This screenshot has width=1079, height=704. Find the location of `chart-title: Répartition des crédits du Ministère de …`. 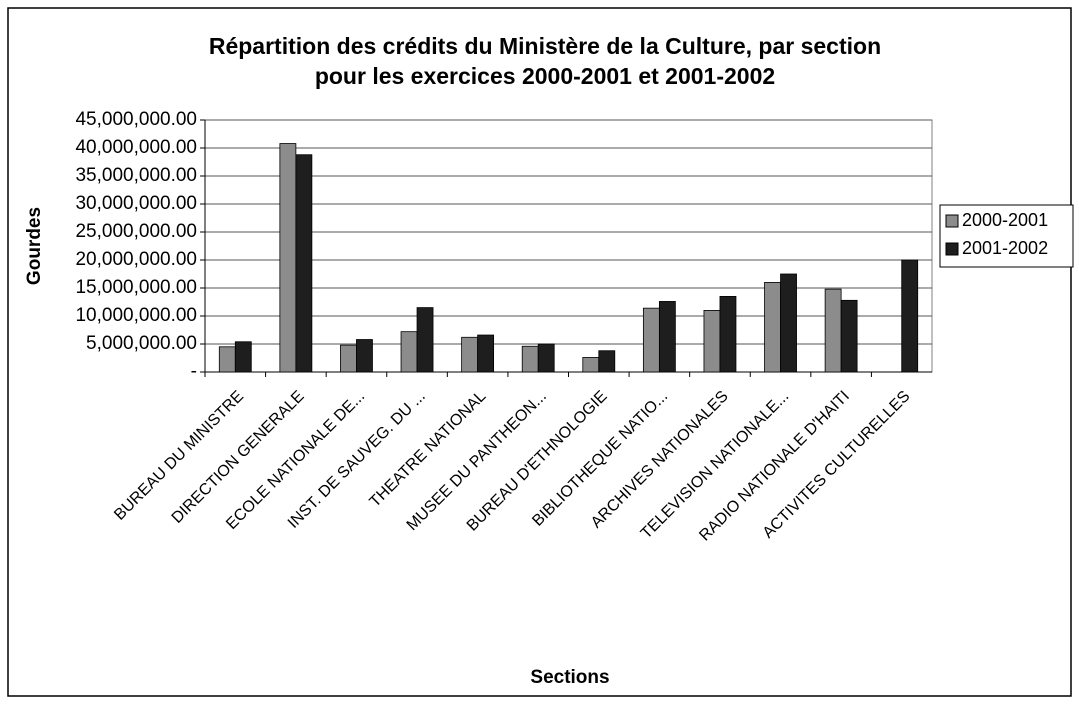

chart-title: Répartition des crédits du Ministère de … is located at coordinates (545, 46).